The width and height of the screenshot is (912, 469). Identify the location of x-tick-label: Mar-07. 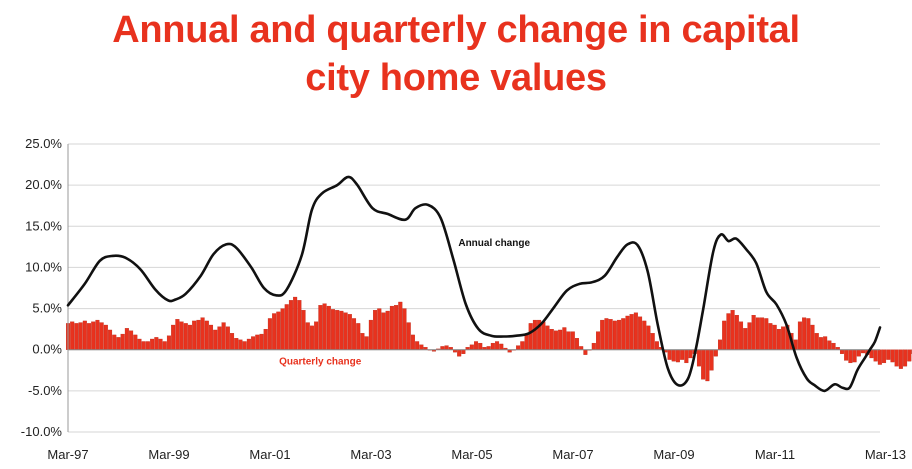
(572, 454).